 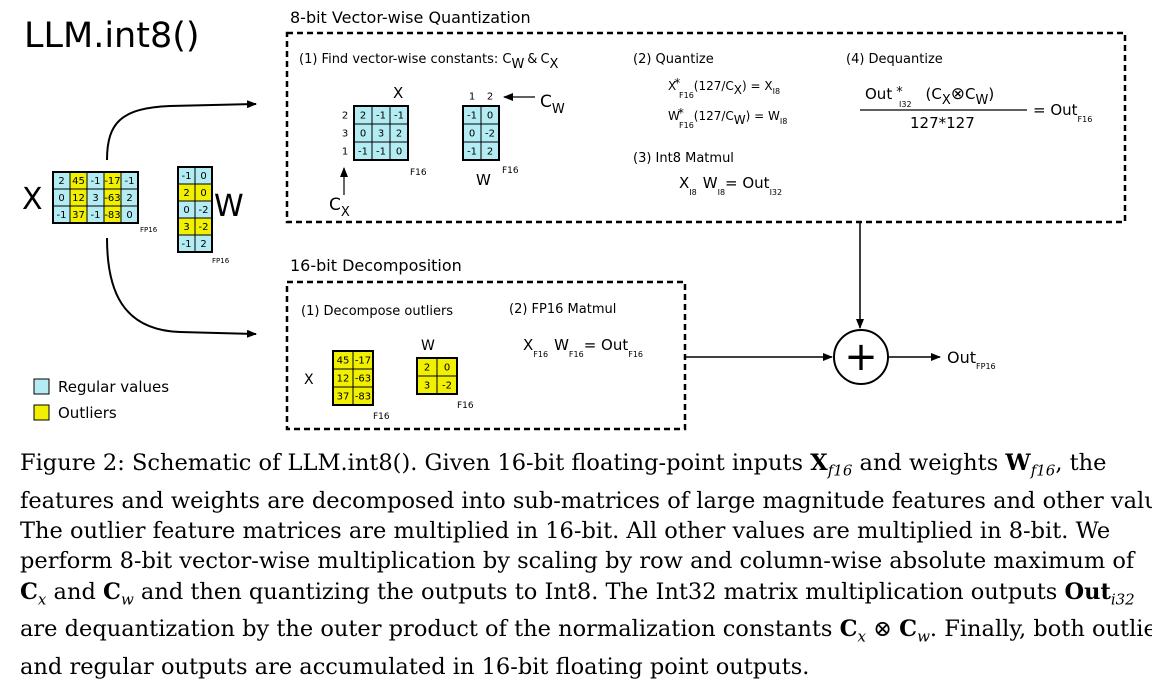 I want to click on decomp-box, so click(x=486, y=355).